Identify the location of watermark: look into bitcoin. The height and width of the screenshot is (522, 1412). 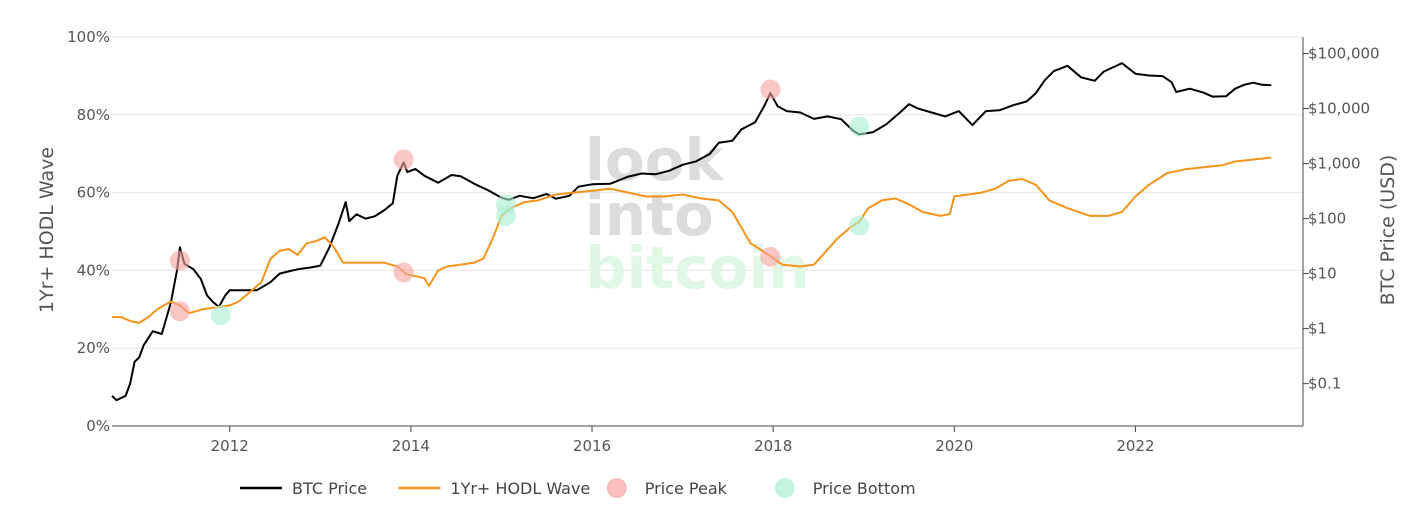
(697, 214).